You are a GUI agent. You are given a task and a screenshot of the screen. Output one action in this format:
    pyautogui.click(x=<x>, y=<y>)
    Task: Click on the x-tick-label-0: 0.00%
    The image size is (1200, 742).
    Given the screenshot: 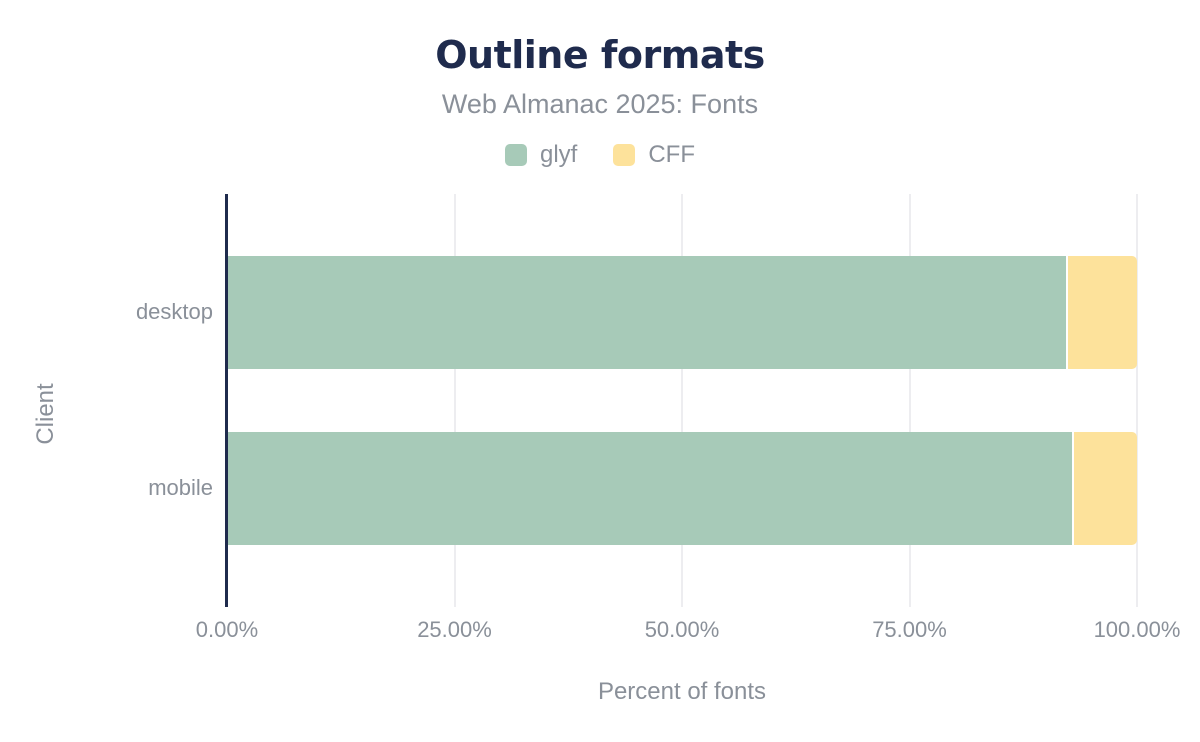 What is the action you would take?
    pyautogui.click(x=227, y=629)
    